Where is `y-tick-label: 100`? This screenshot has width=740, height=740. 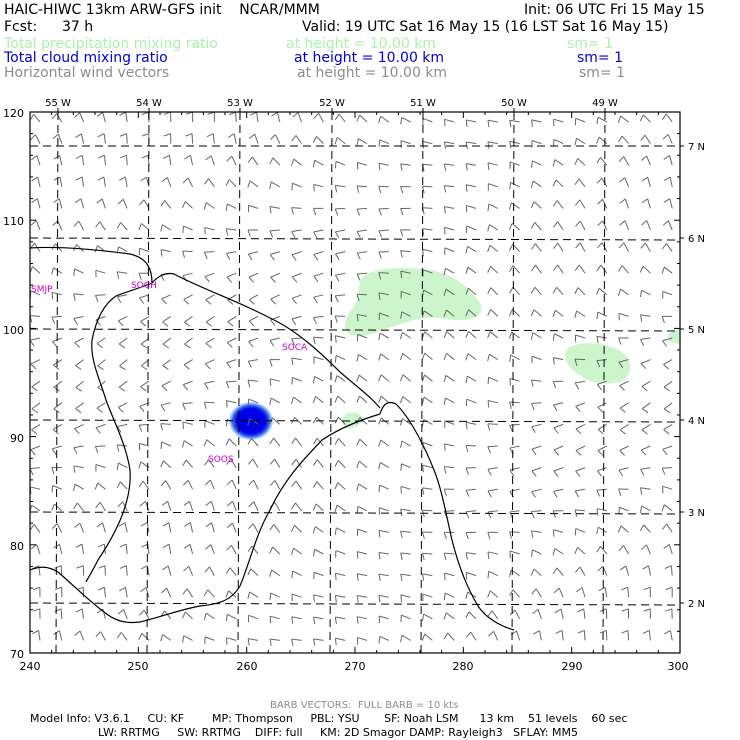
y-tick-label: 100 is located at coordinates (13, 330).